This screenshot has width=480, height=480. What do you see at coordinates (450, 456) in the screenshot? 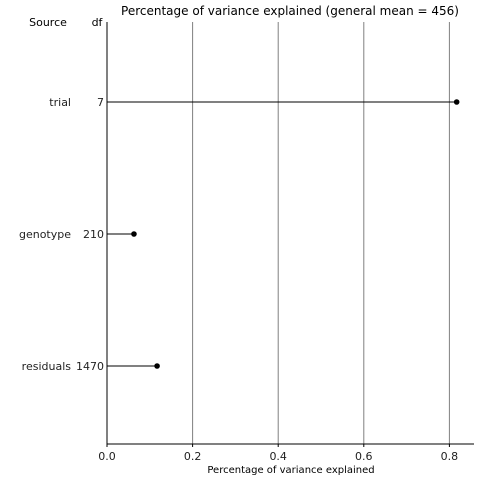
I see `x-tick-label: 0.8` at bounding box center [450, 456].